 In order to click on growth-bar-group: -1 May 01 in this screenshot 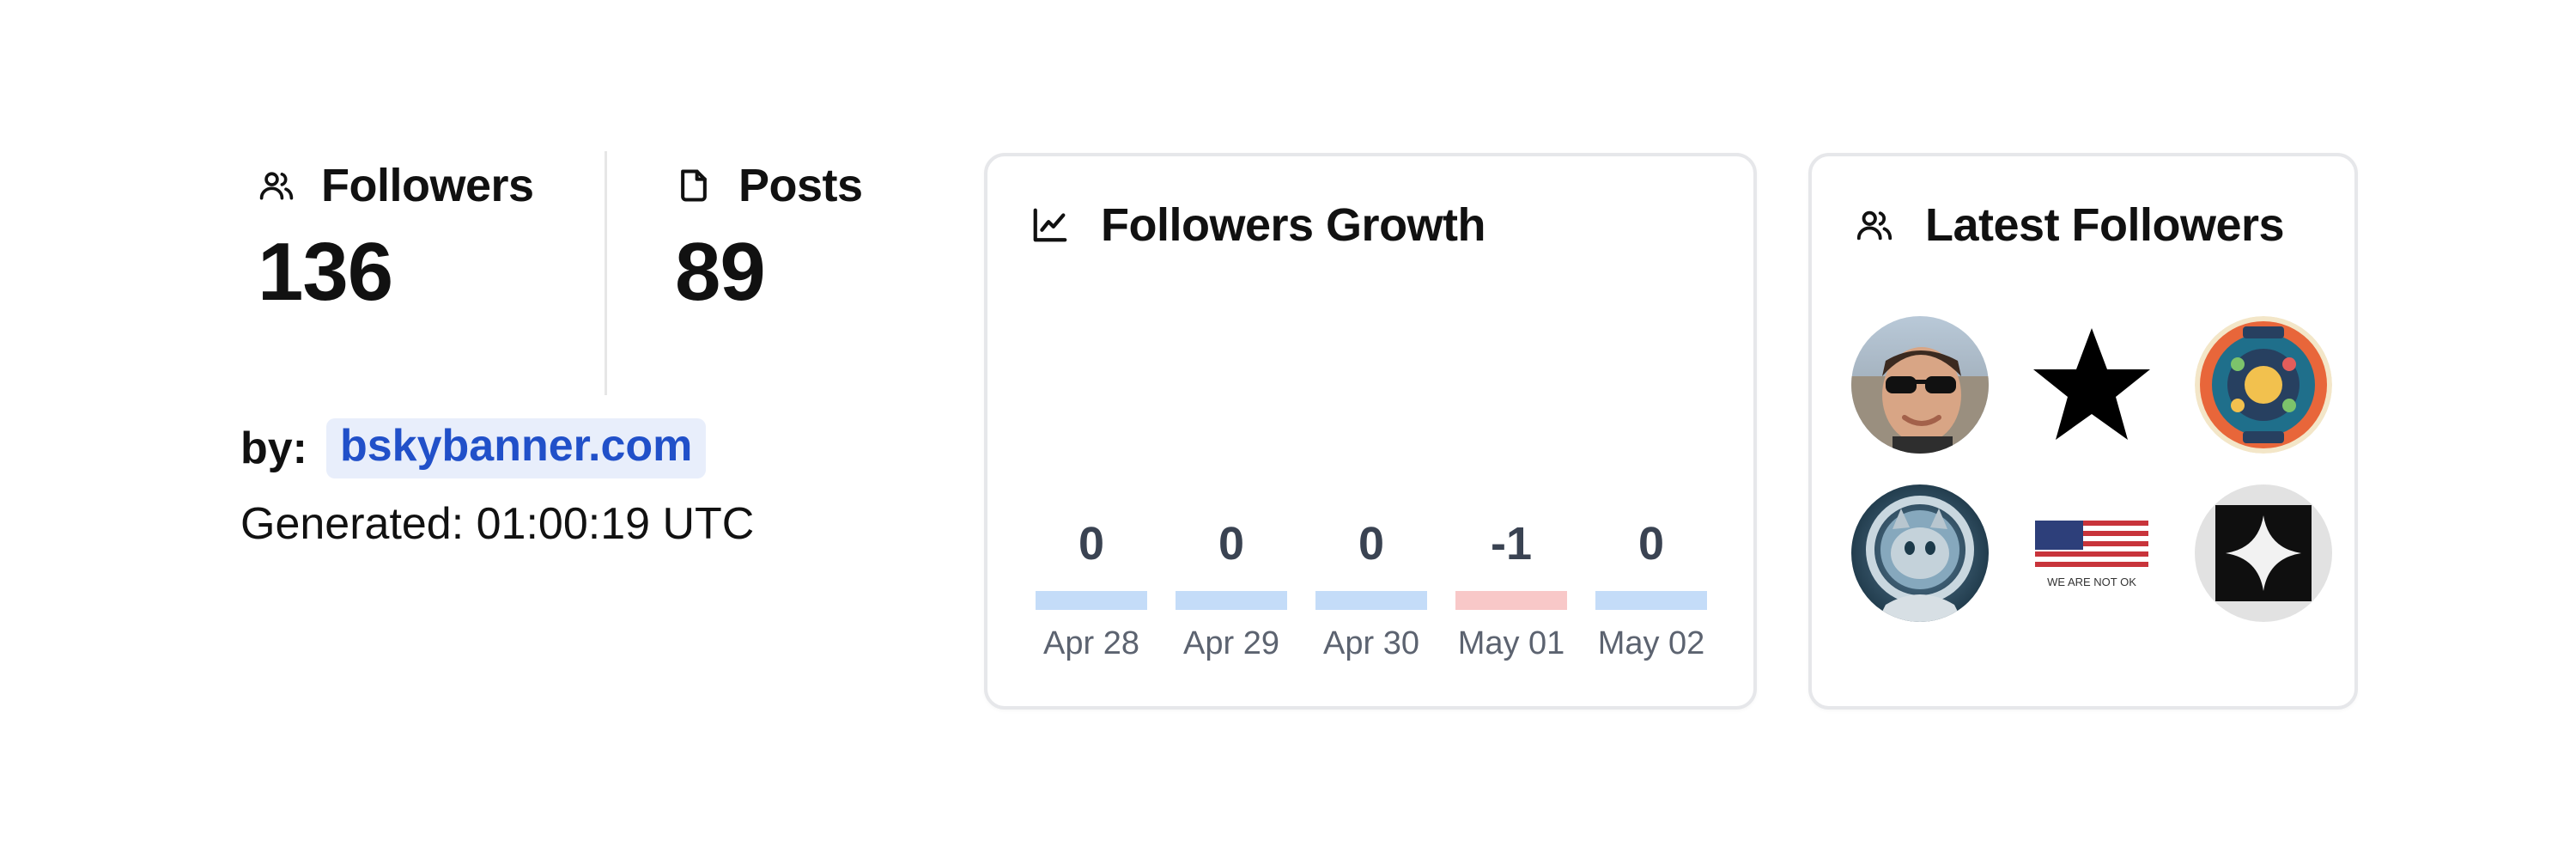, I will do `click(1511, 603)`.